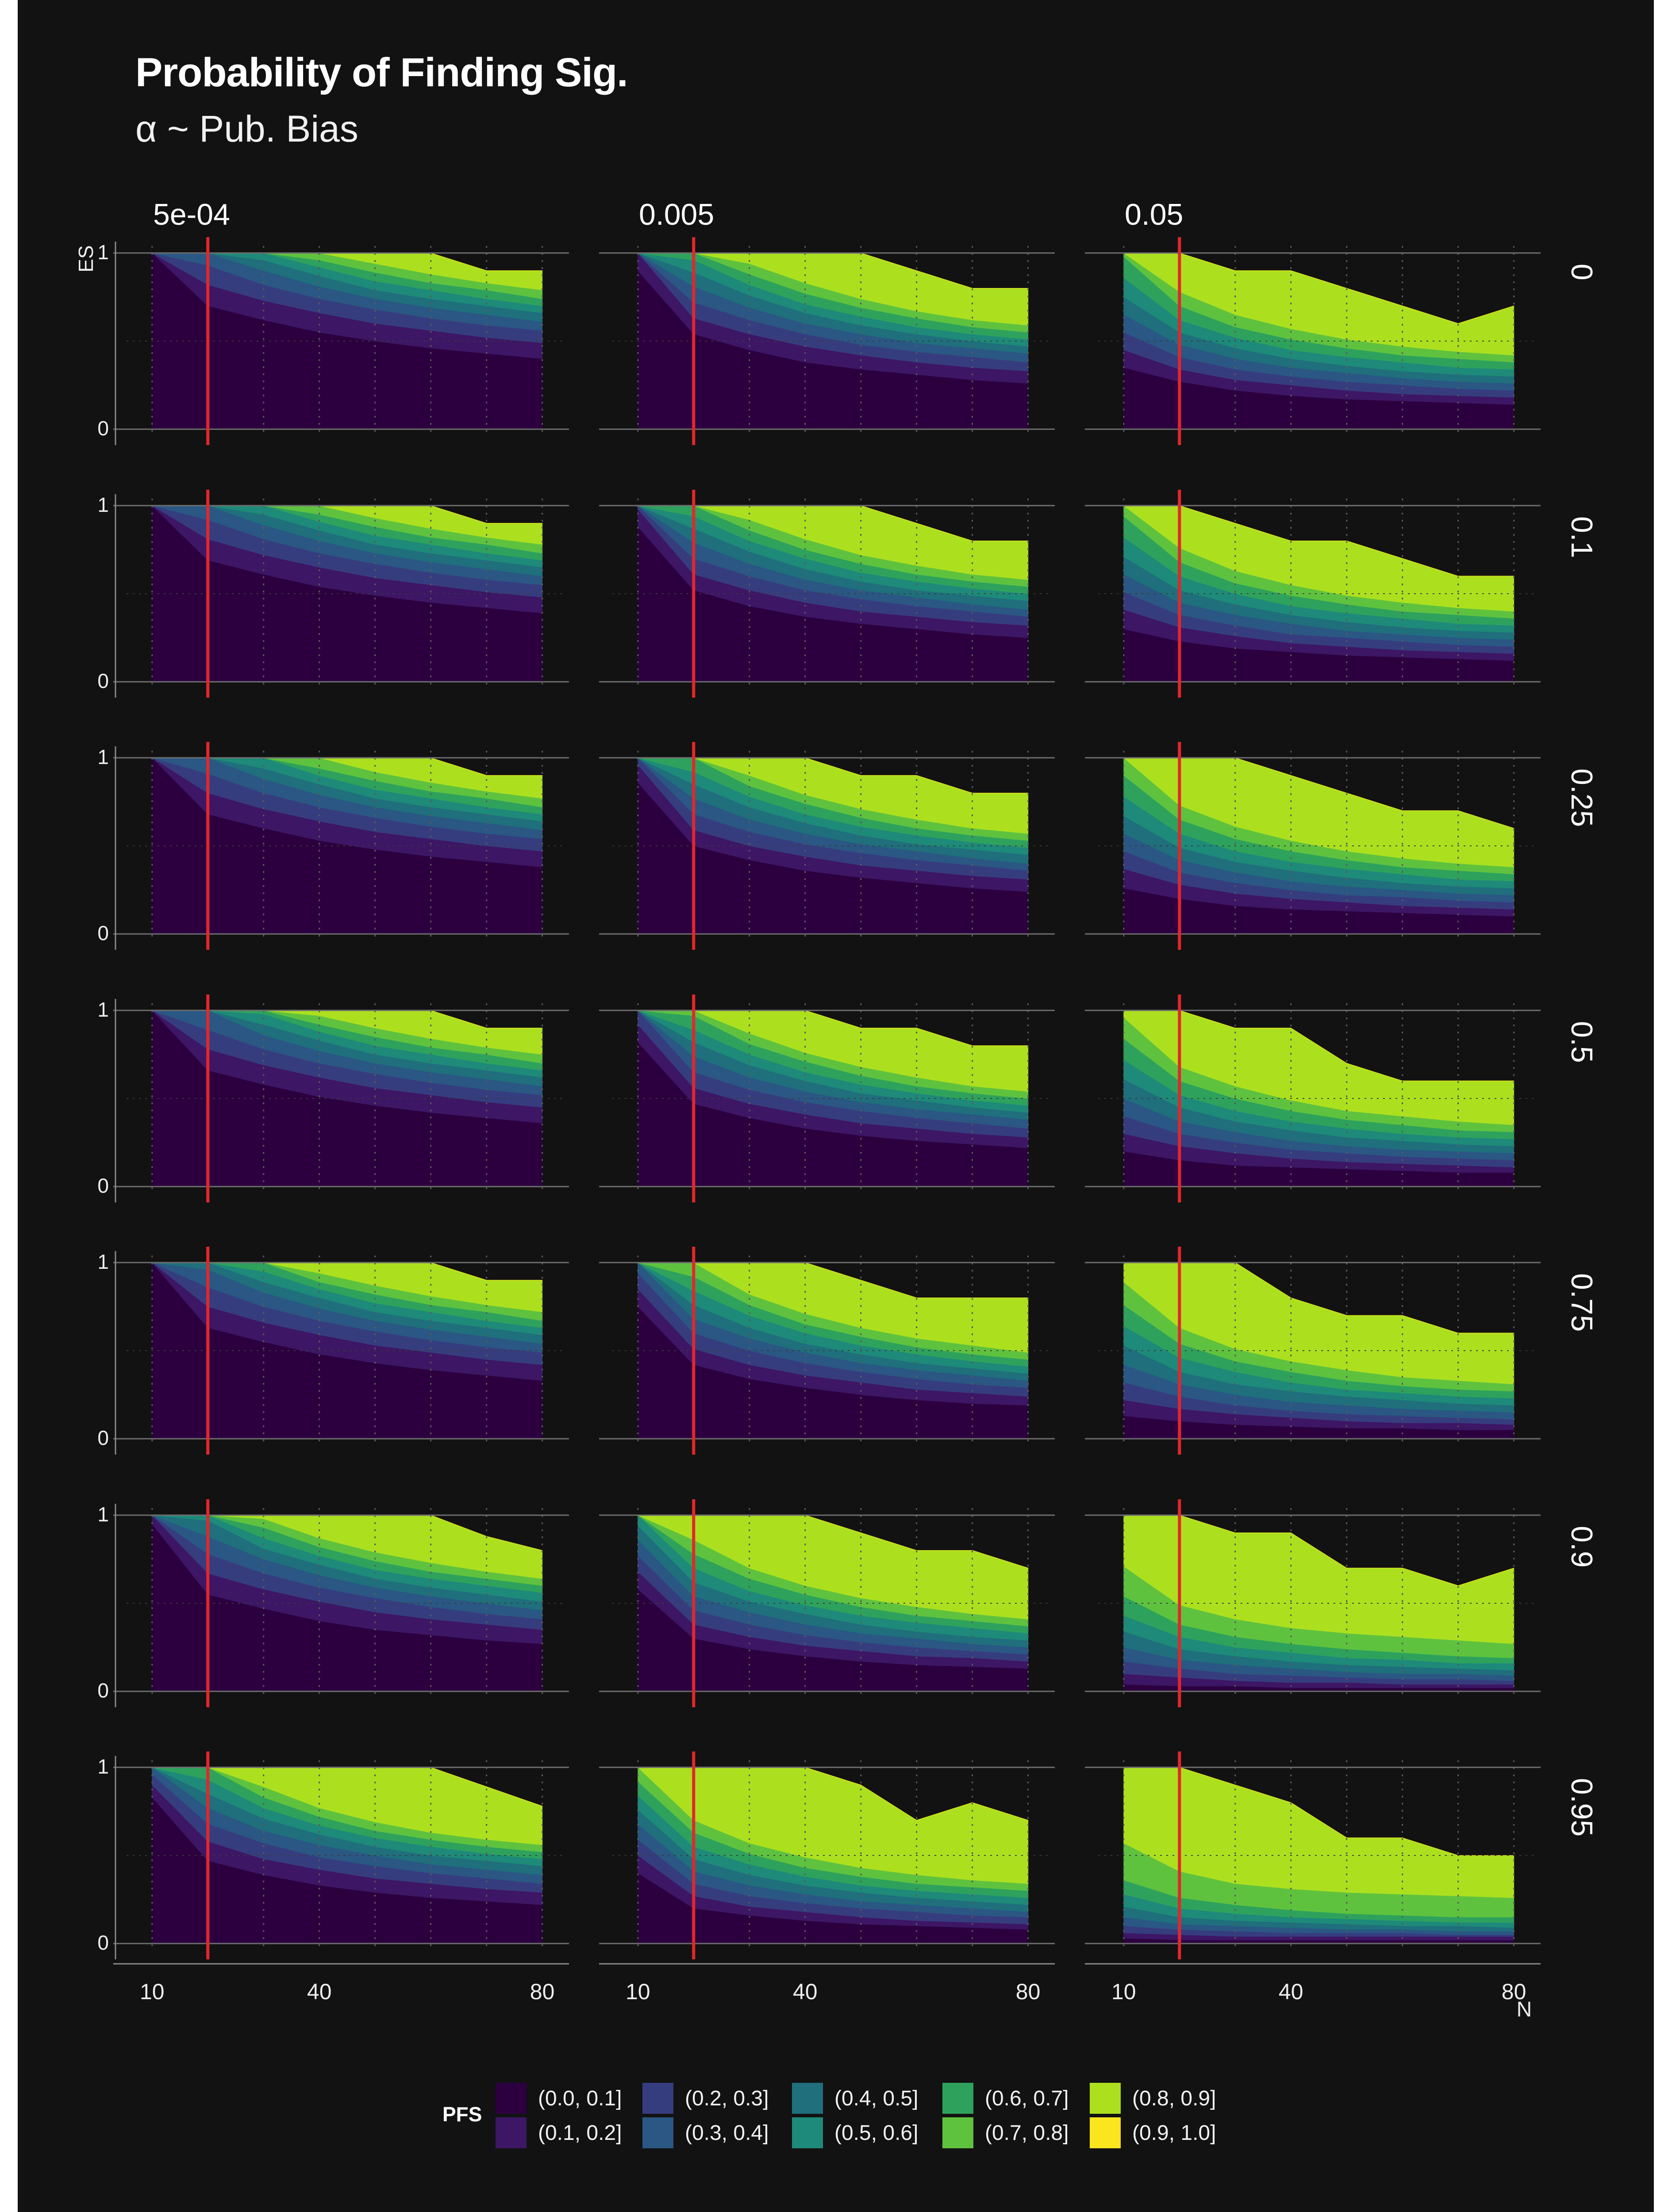 The width and height of the screenshot is (1672, 2212). Describe the element at coordinates (580, 2133) in the screenshot. I see `legend-label: (0.1, 0.2]` at that location.